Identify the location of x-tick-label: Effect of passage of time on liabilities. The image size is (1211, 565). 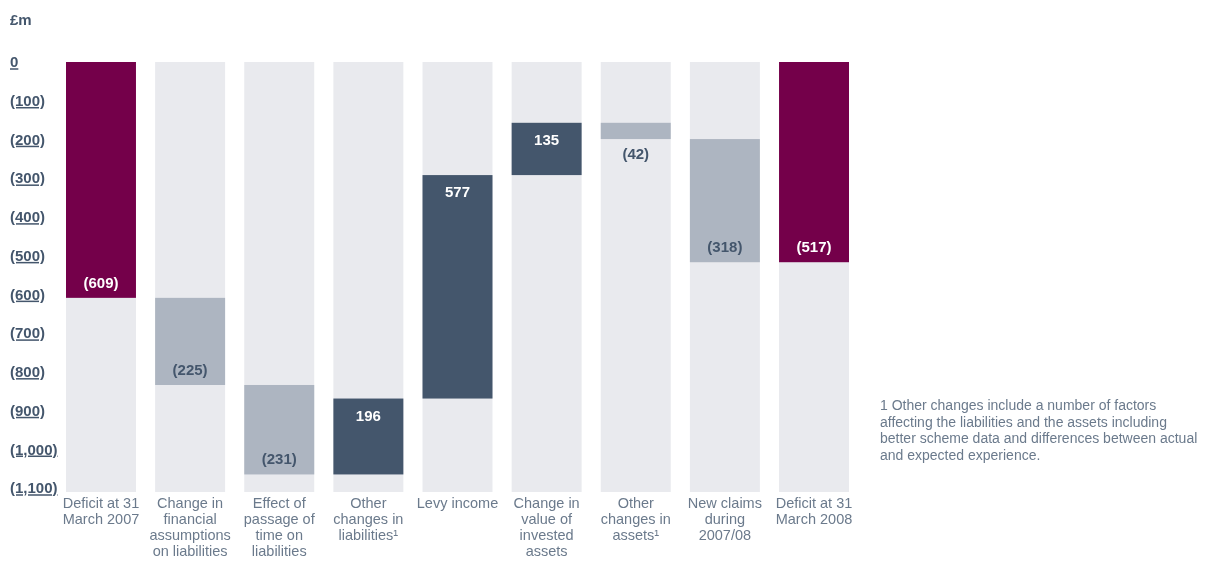
(279, 527).